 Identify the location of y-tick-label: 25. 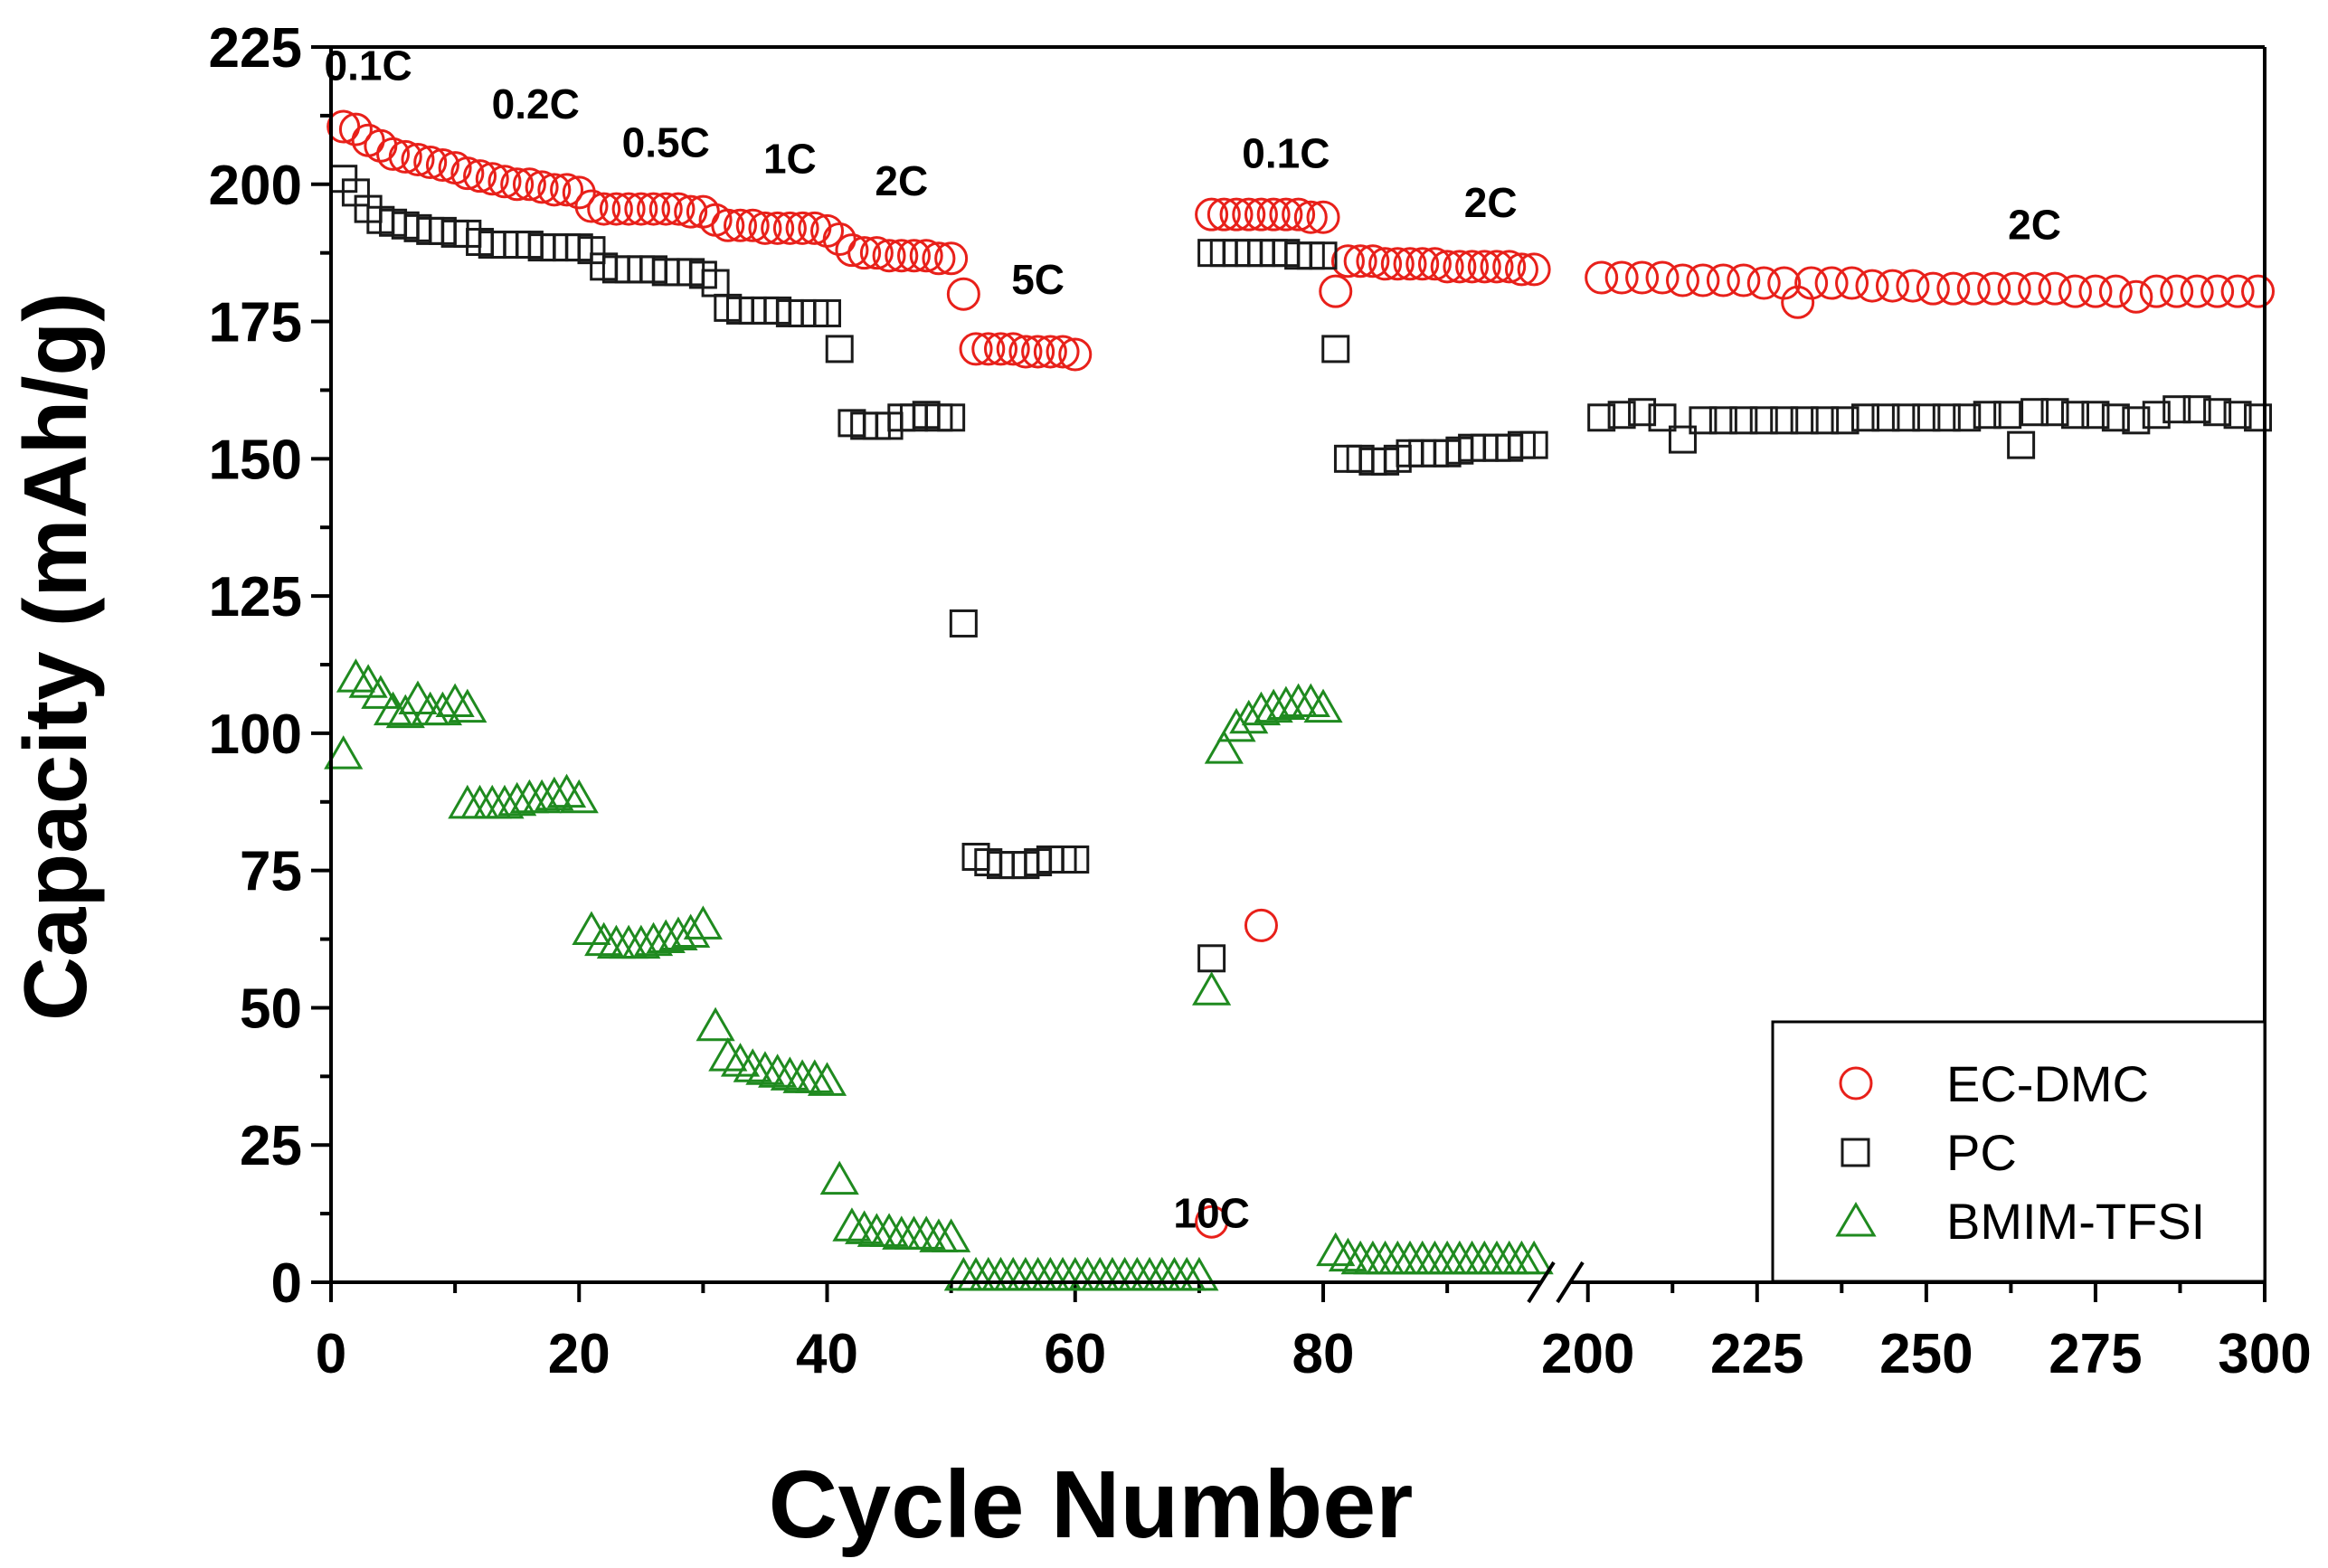
(271, 1146).